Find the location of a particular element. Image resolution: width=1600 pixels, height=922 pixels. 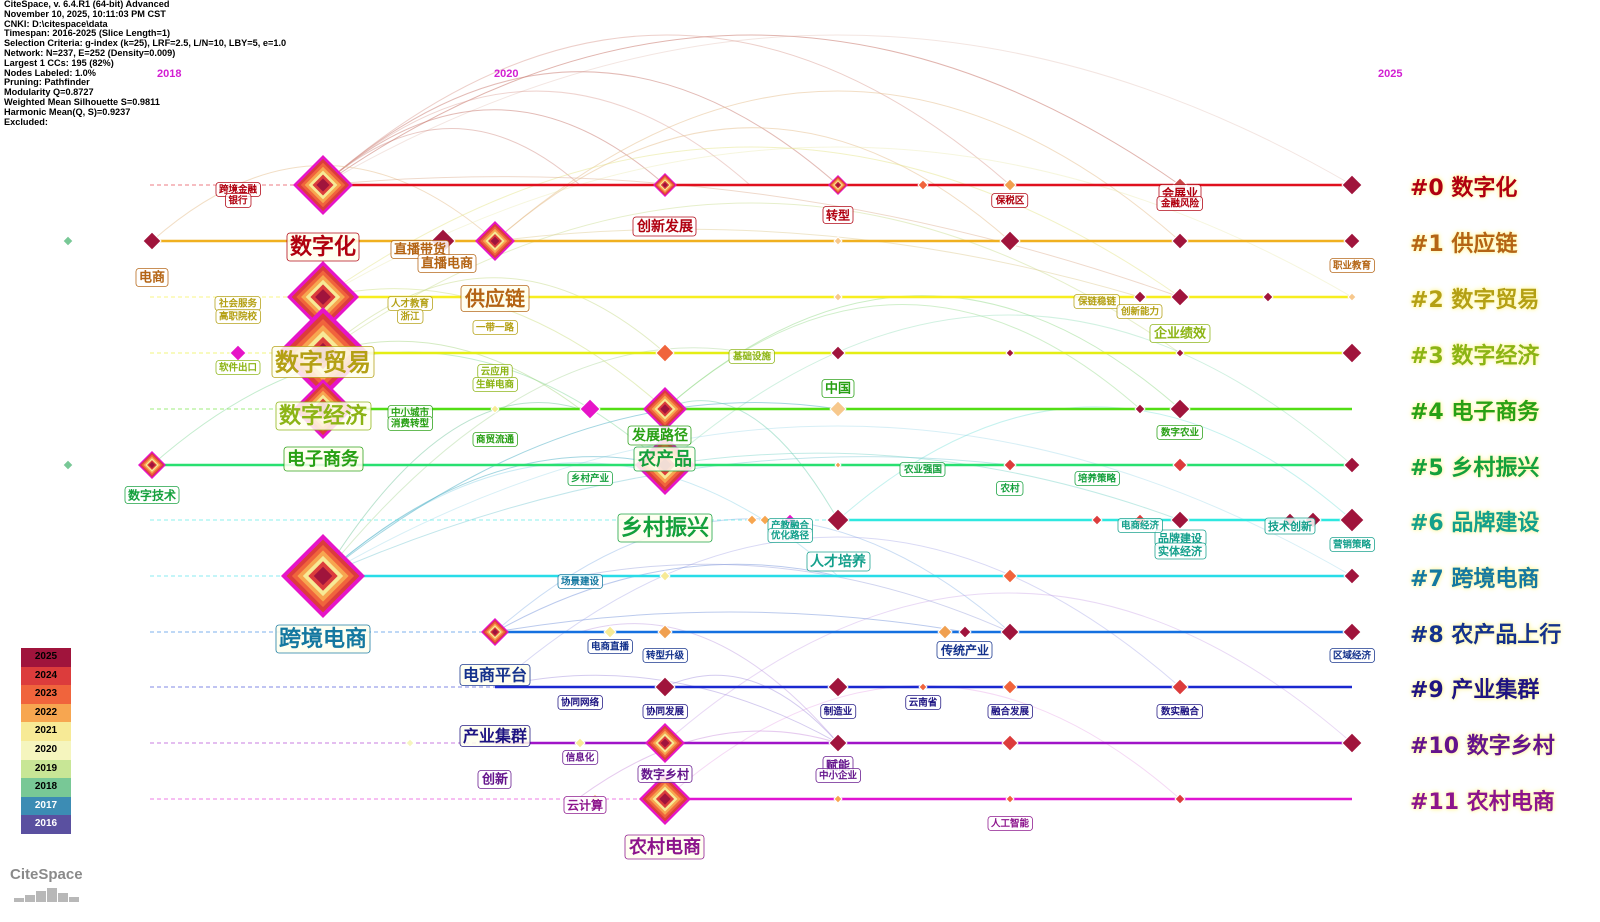

label-minor-9: 一带一路 is located at coordinates (495, 328).